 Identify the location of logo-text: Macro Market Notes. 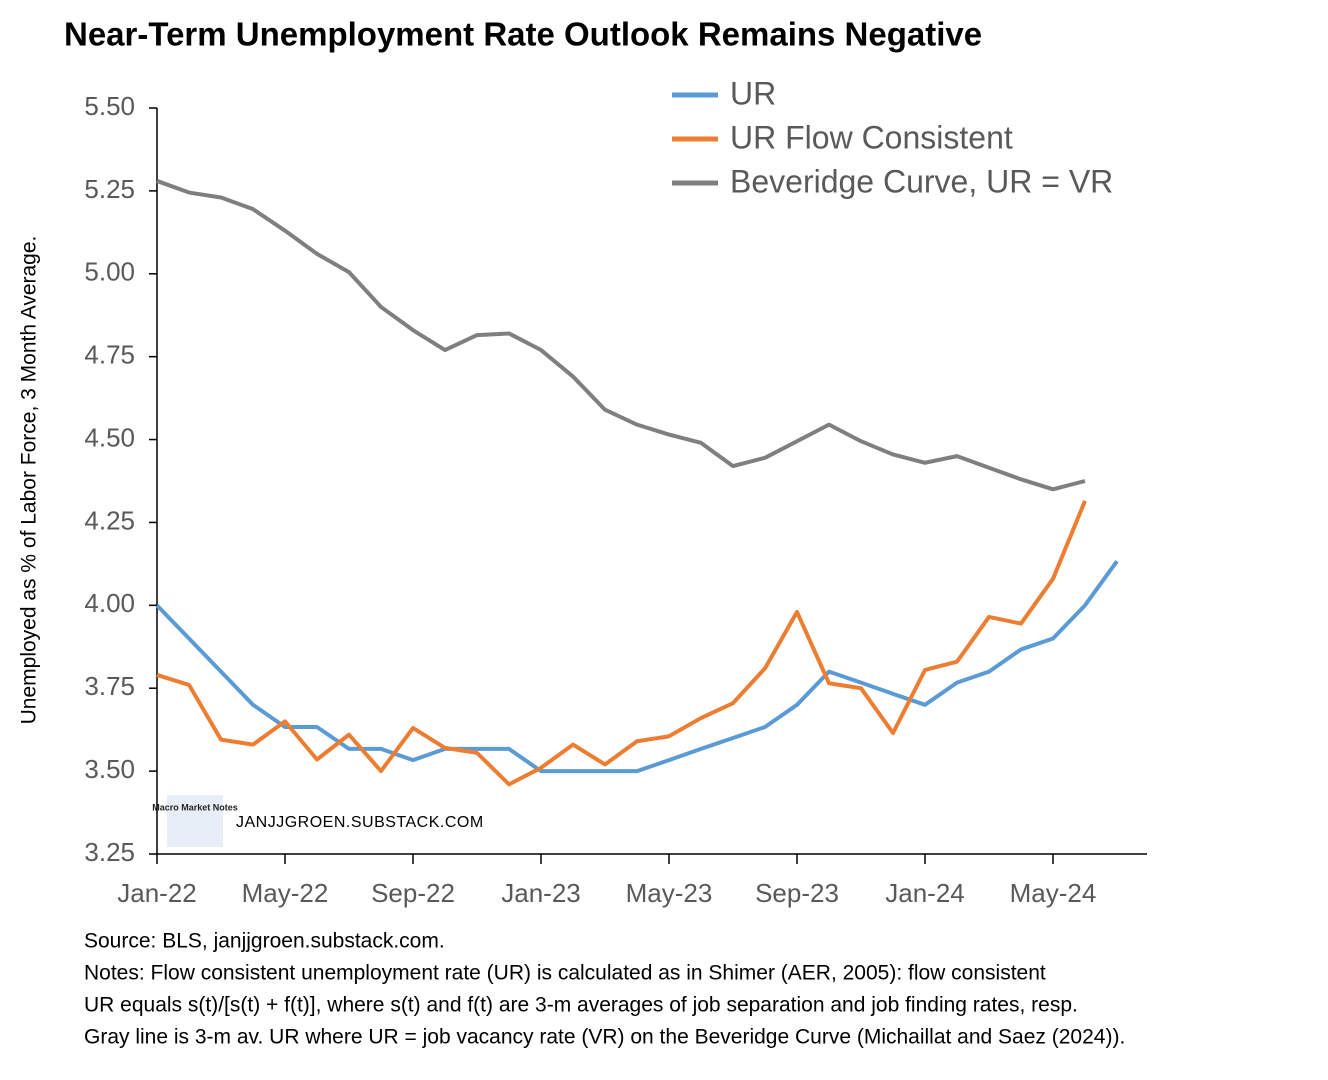
(195, 807).